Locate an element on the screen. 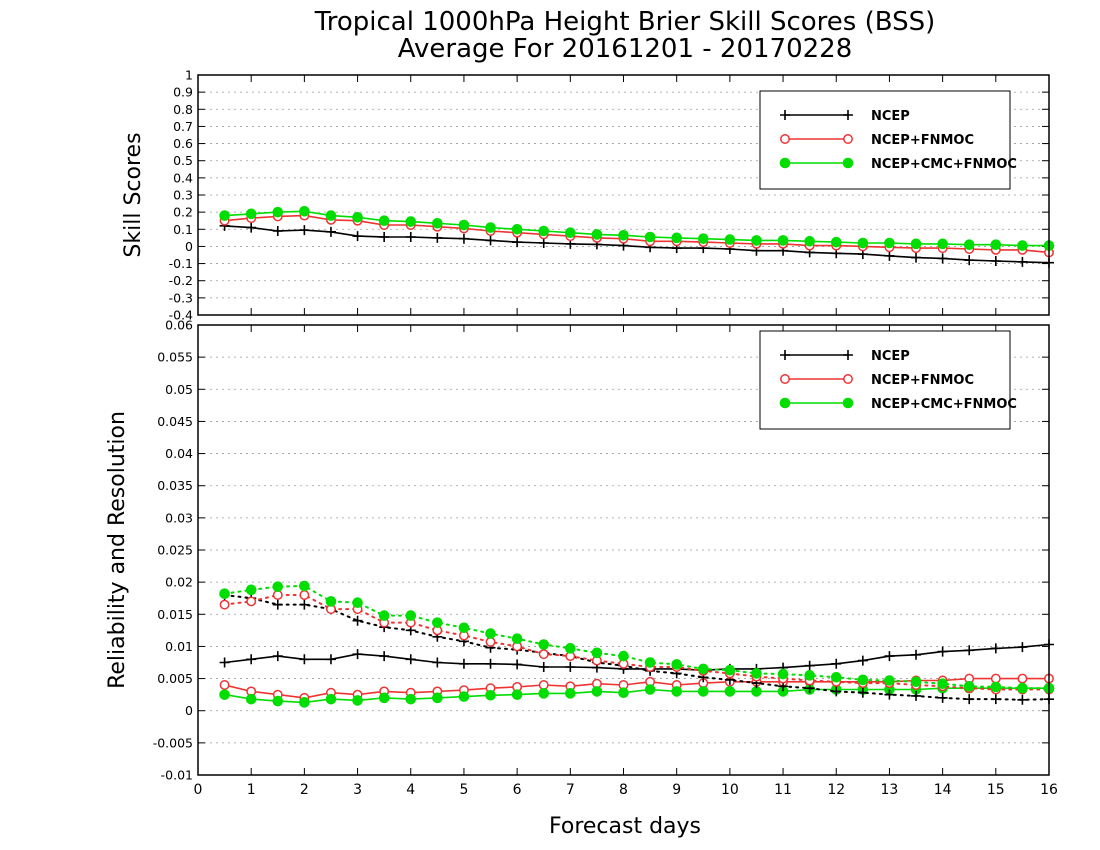  bottom-series-ncep-fnmoc-resolution-point is located at coordinates (277, 595).